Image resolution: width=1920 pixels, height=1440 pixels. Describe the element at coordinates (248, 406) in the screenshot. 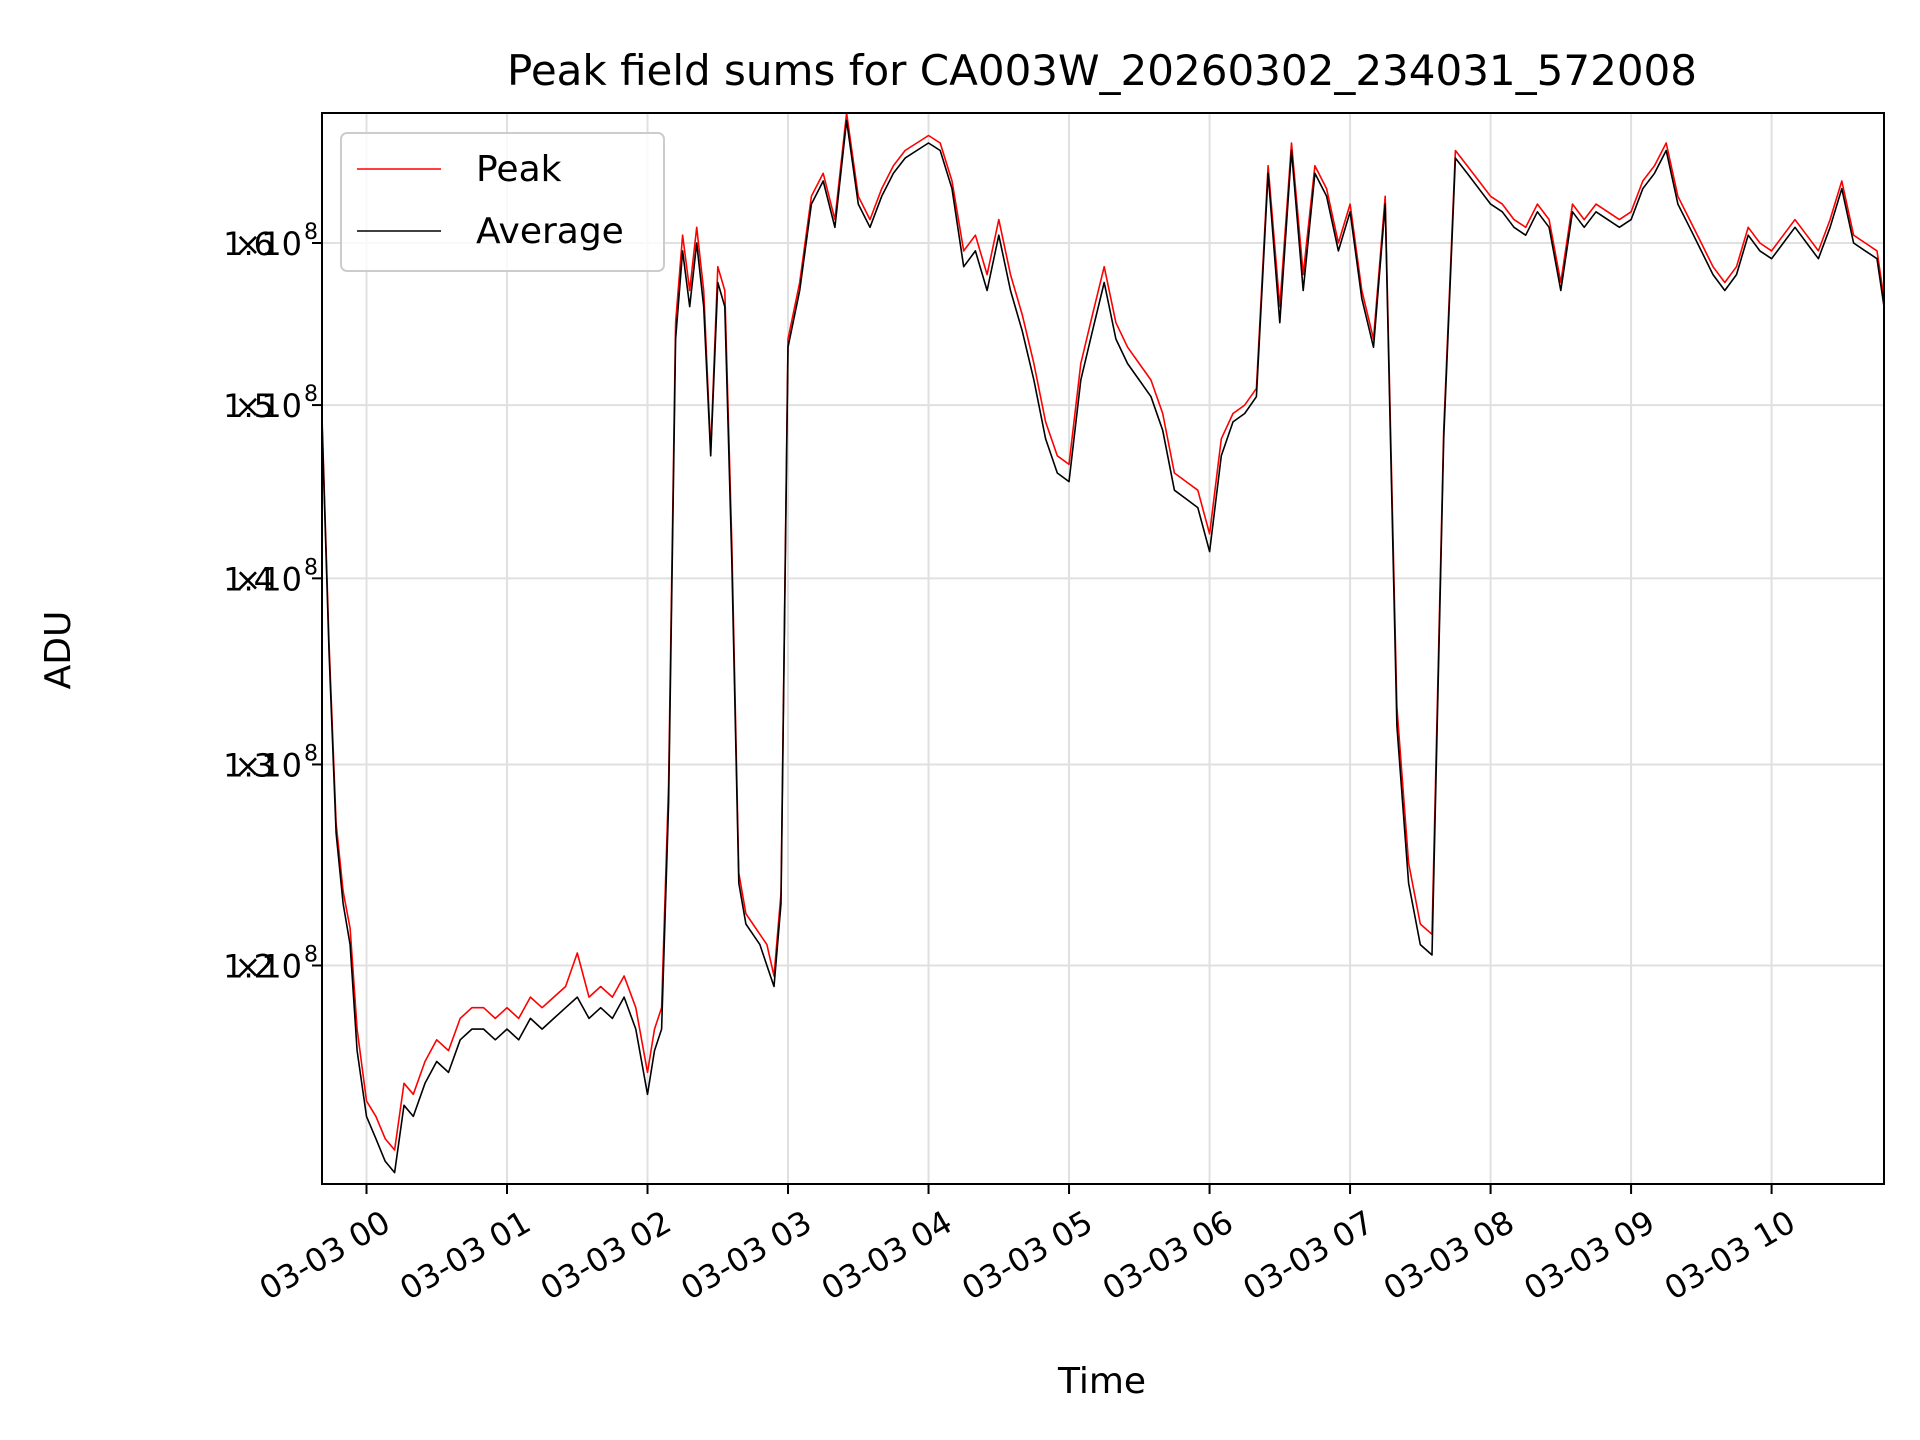

I see `y-tick-mantissa: 1.5` at that location.